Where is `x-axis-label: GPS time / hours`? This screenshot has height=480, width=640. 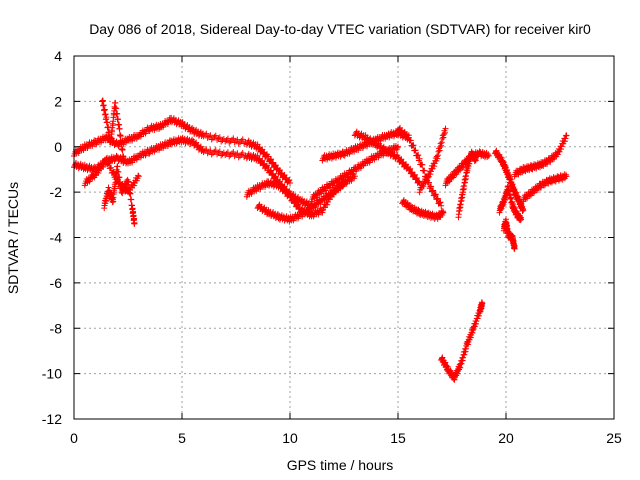 x-axis-label: GPS time / hours is located at coordinates (340, 465).